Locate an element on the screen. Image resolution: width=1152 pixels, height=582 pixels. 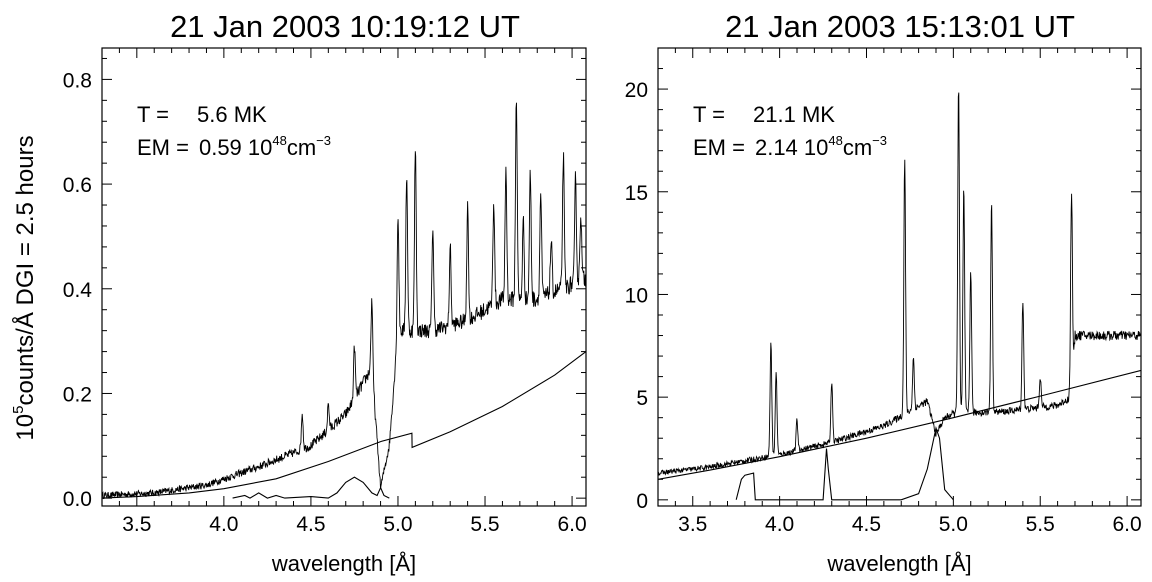
annotation-em-value: 2.14 10 is located at coordinates (791, 147).